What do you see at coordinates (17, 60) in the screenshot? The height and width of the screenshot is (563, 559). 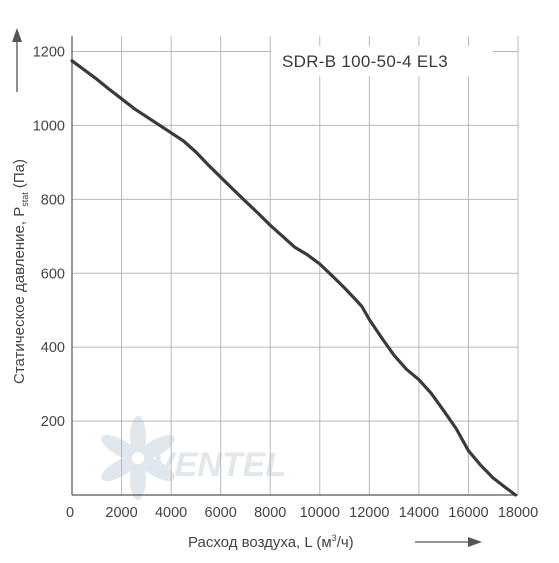 I see `y-axis-arrow` at bounding box center [17, 60].